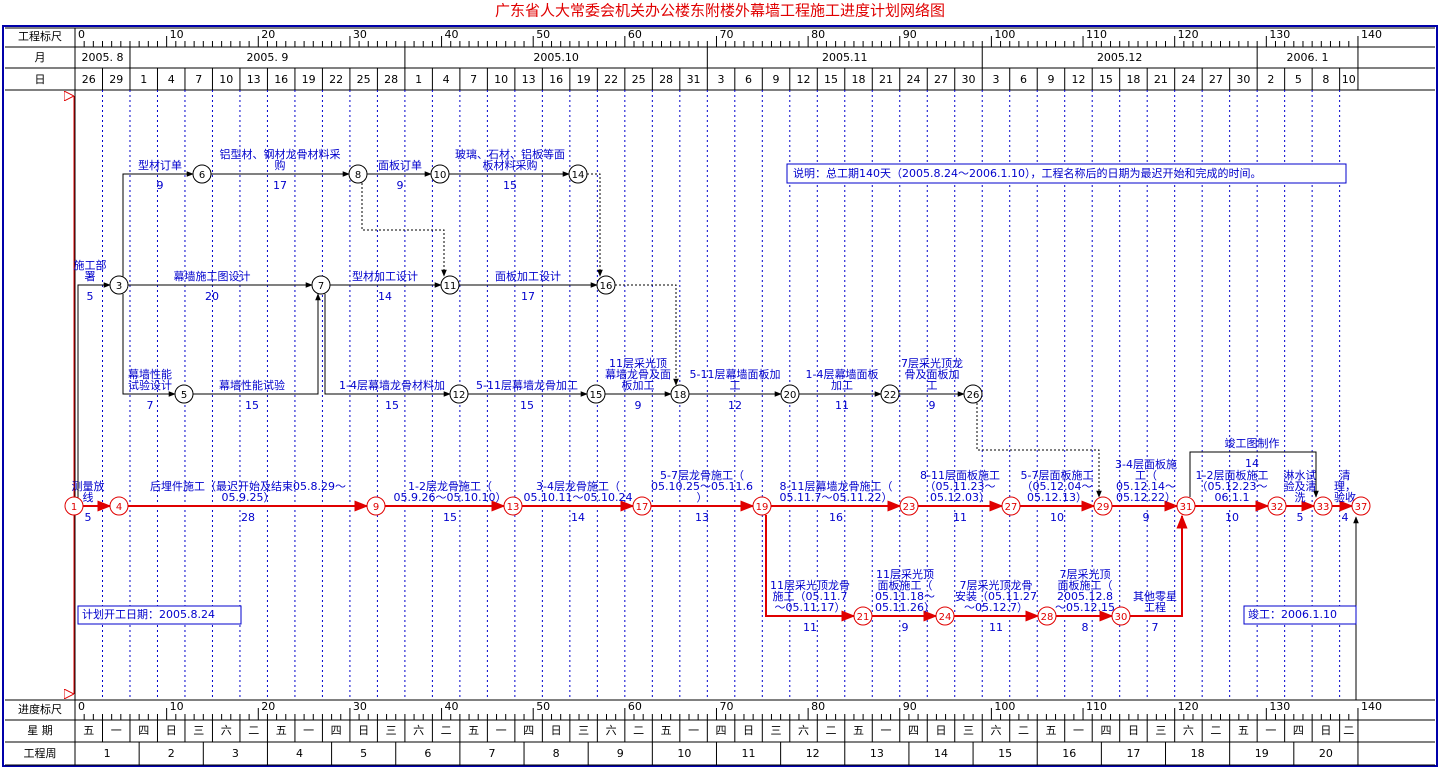 The width and height of the screenshot is (1441, 768). I want to click on day: 16, so click(281, 79).